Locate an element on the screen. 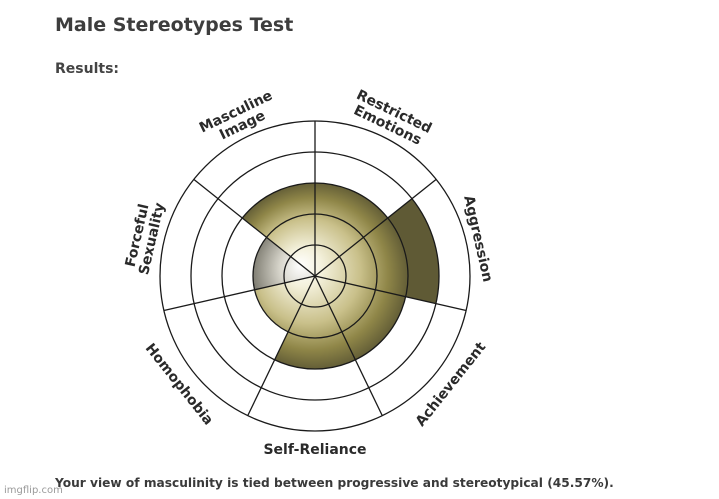 The width and height of the screenshot is (719, 499). page-title: Male Stereotypes Test is located at coordinates (174, 25).